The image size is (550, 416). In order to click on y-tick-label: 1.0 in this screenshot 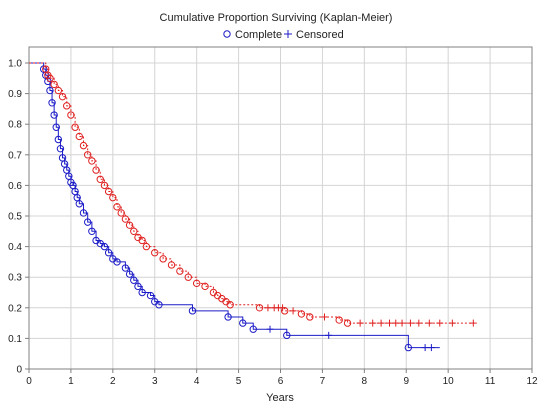, I will do `click(15, 64)`.